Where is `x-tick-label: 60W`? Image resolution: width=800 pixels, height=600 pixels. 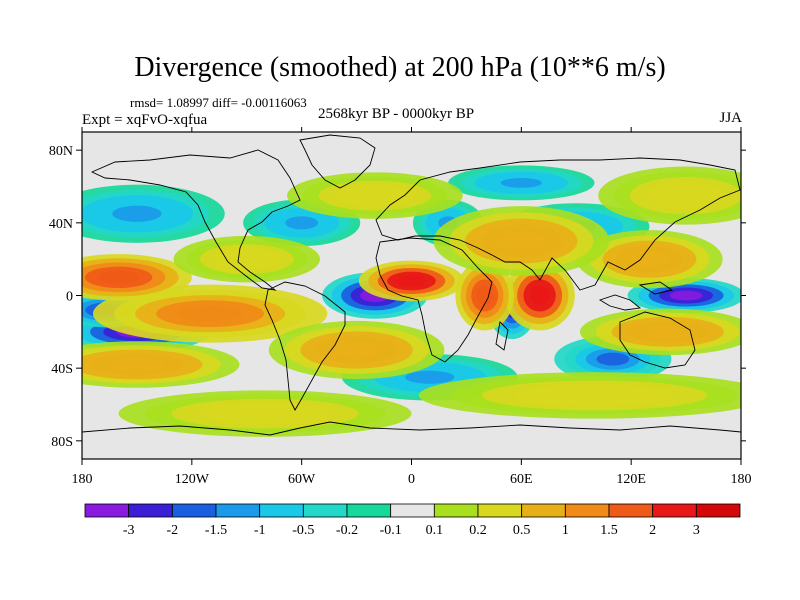 x-tick-label: 60W is located at coordinates (302, 479).